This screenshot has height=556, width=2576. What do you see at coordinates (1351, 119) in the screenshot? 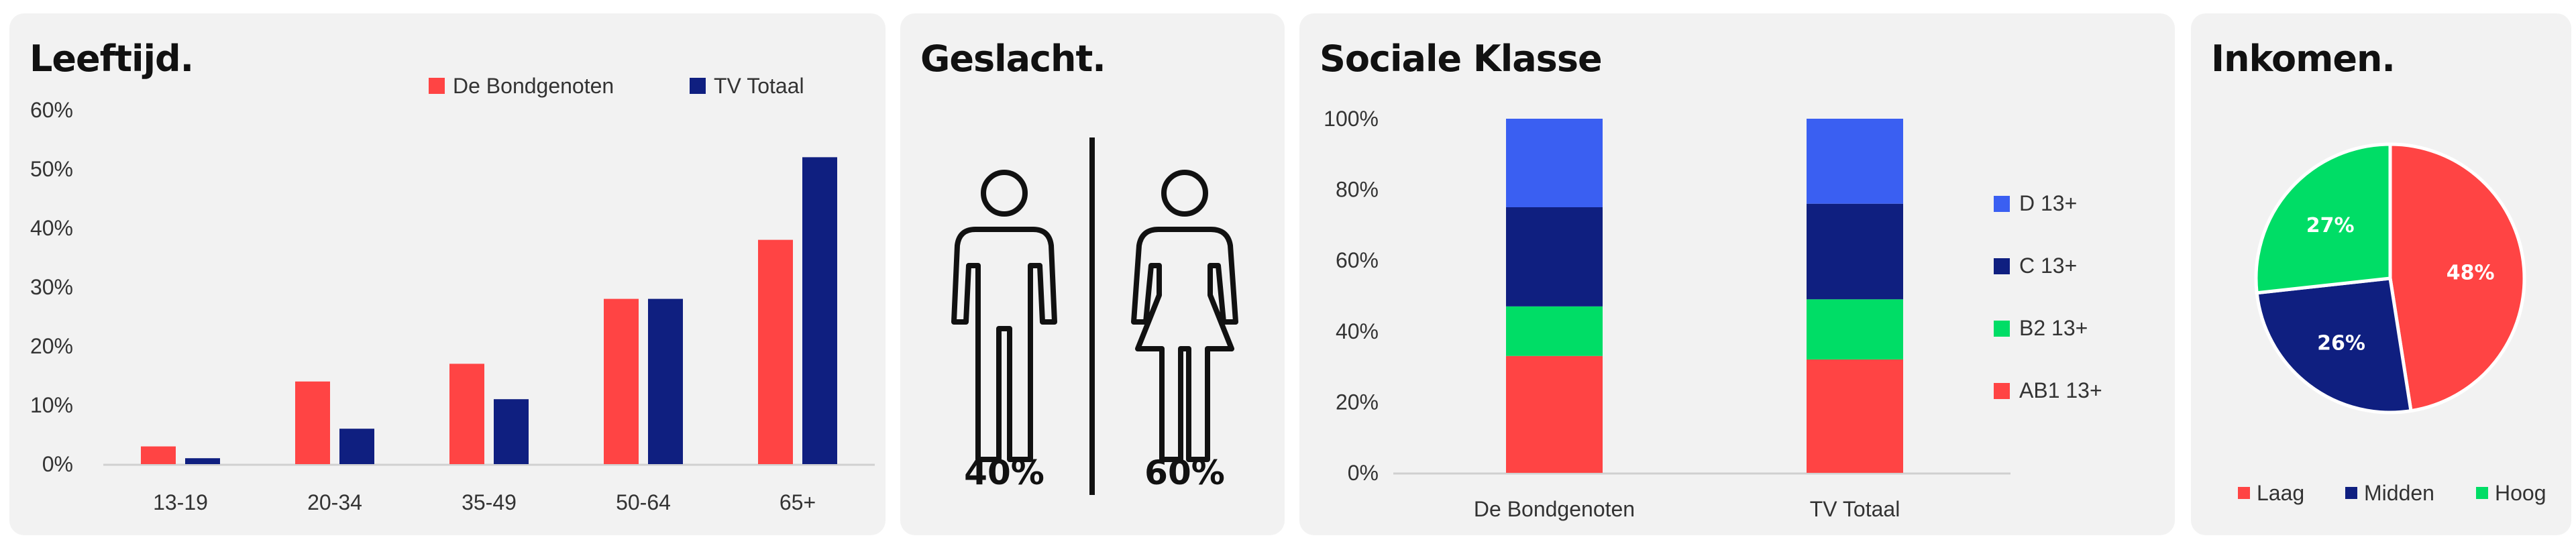
I see `y-tick-label: 100%` at bounding box center [1351, 119].